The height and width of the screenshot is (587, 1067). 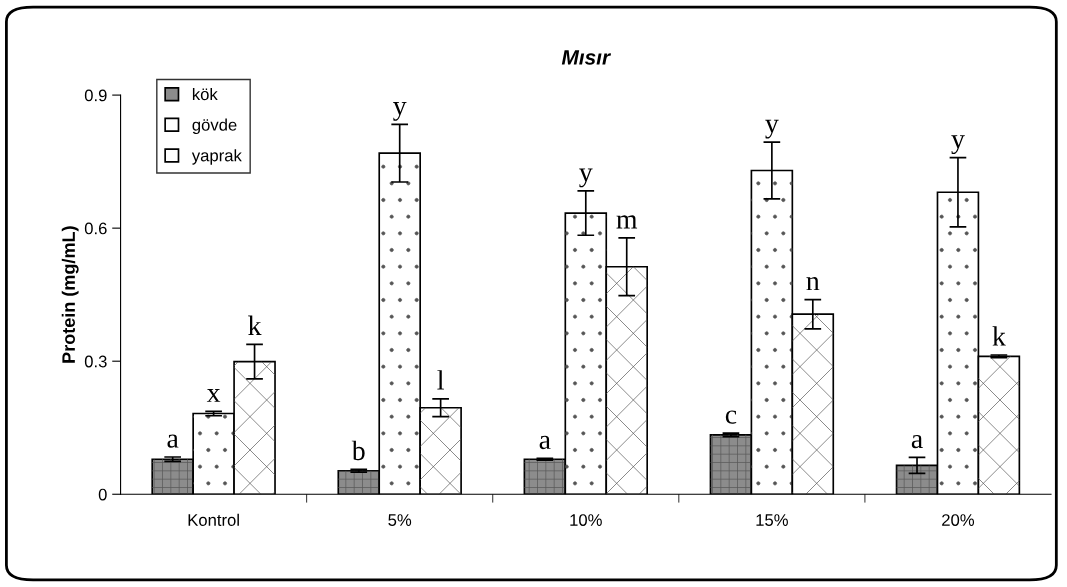 What do you see at coordinates (772, 520) in the screenshot?
I see `x-tick-label: 15%` at bounding box center [772, 520].